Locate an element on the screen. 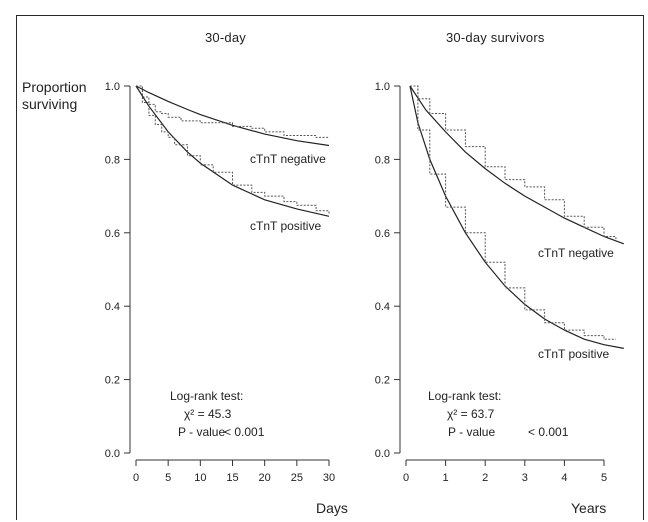 This screenshot has height=522, width=648. x-tick-label: 20 is located at coordinates (265, 478).